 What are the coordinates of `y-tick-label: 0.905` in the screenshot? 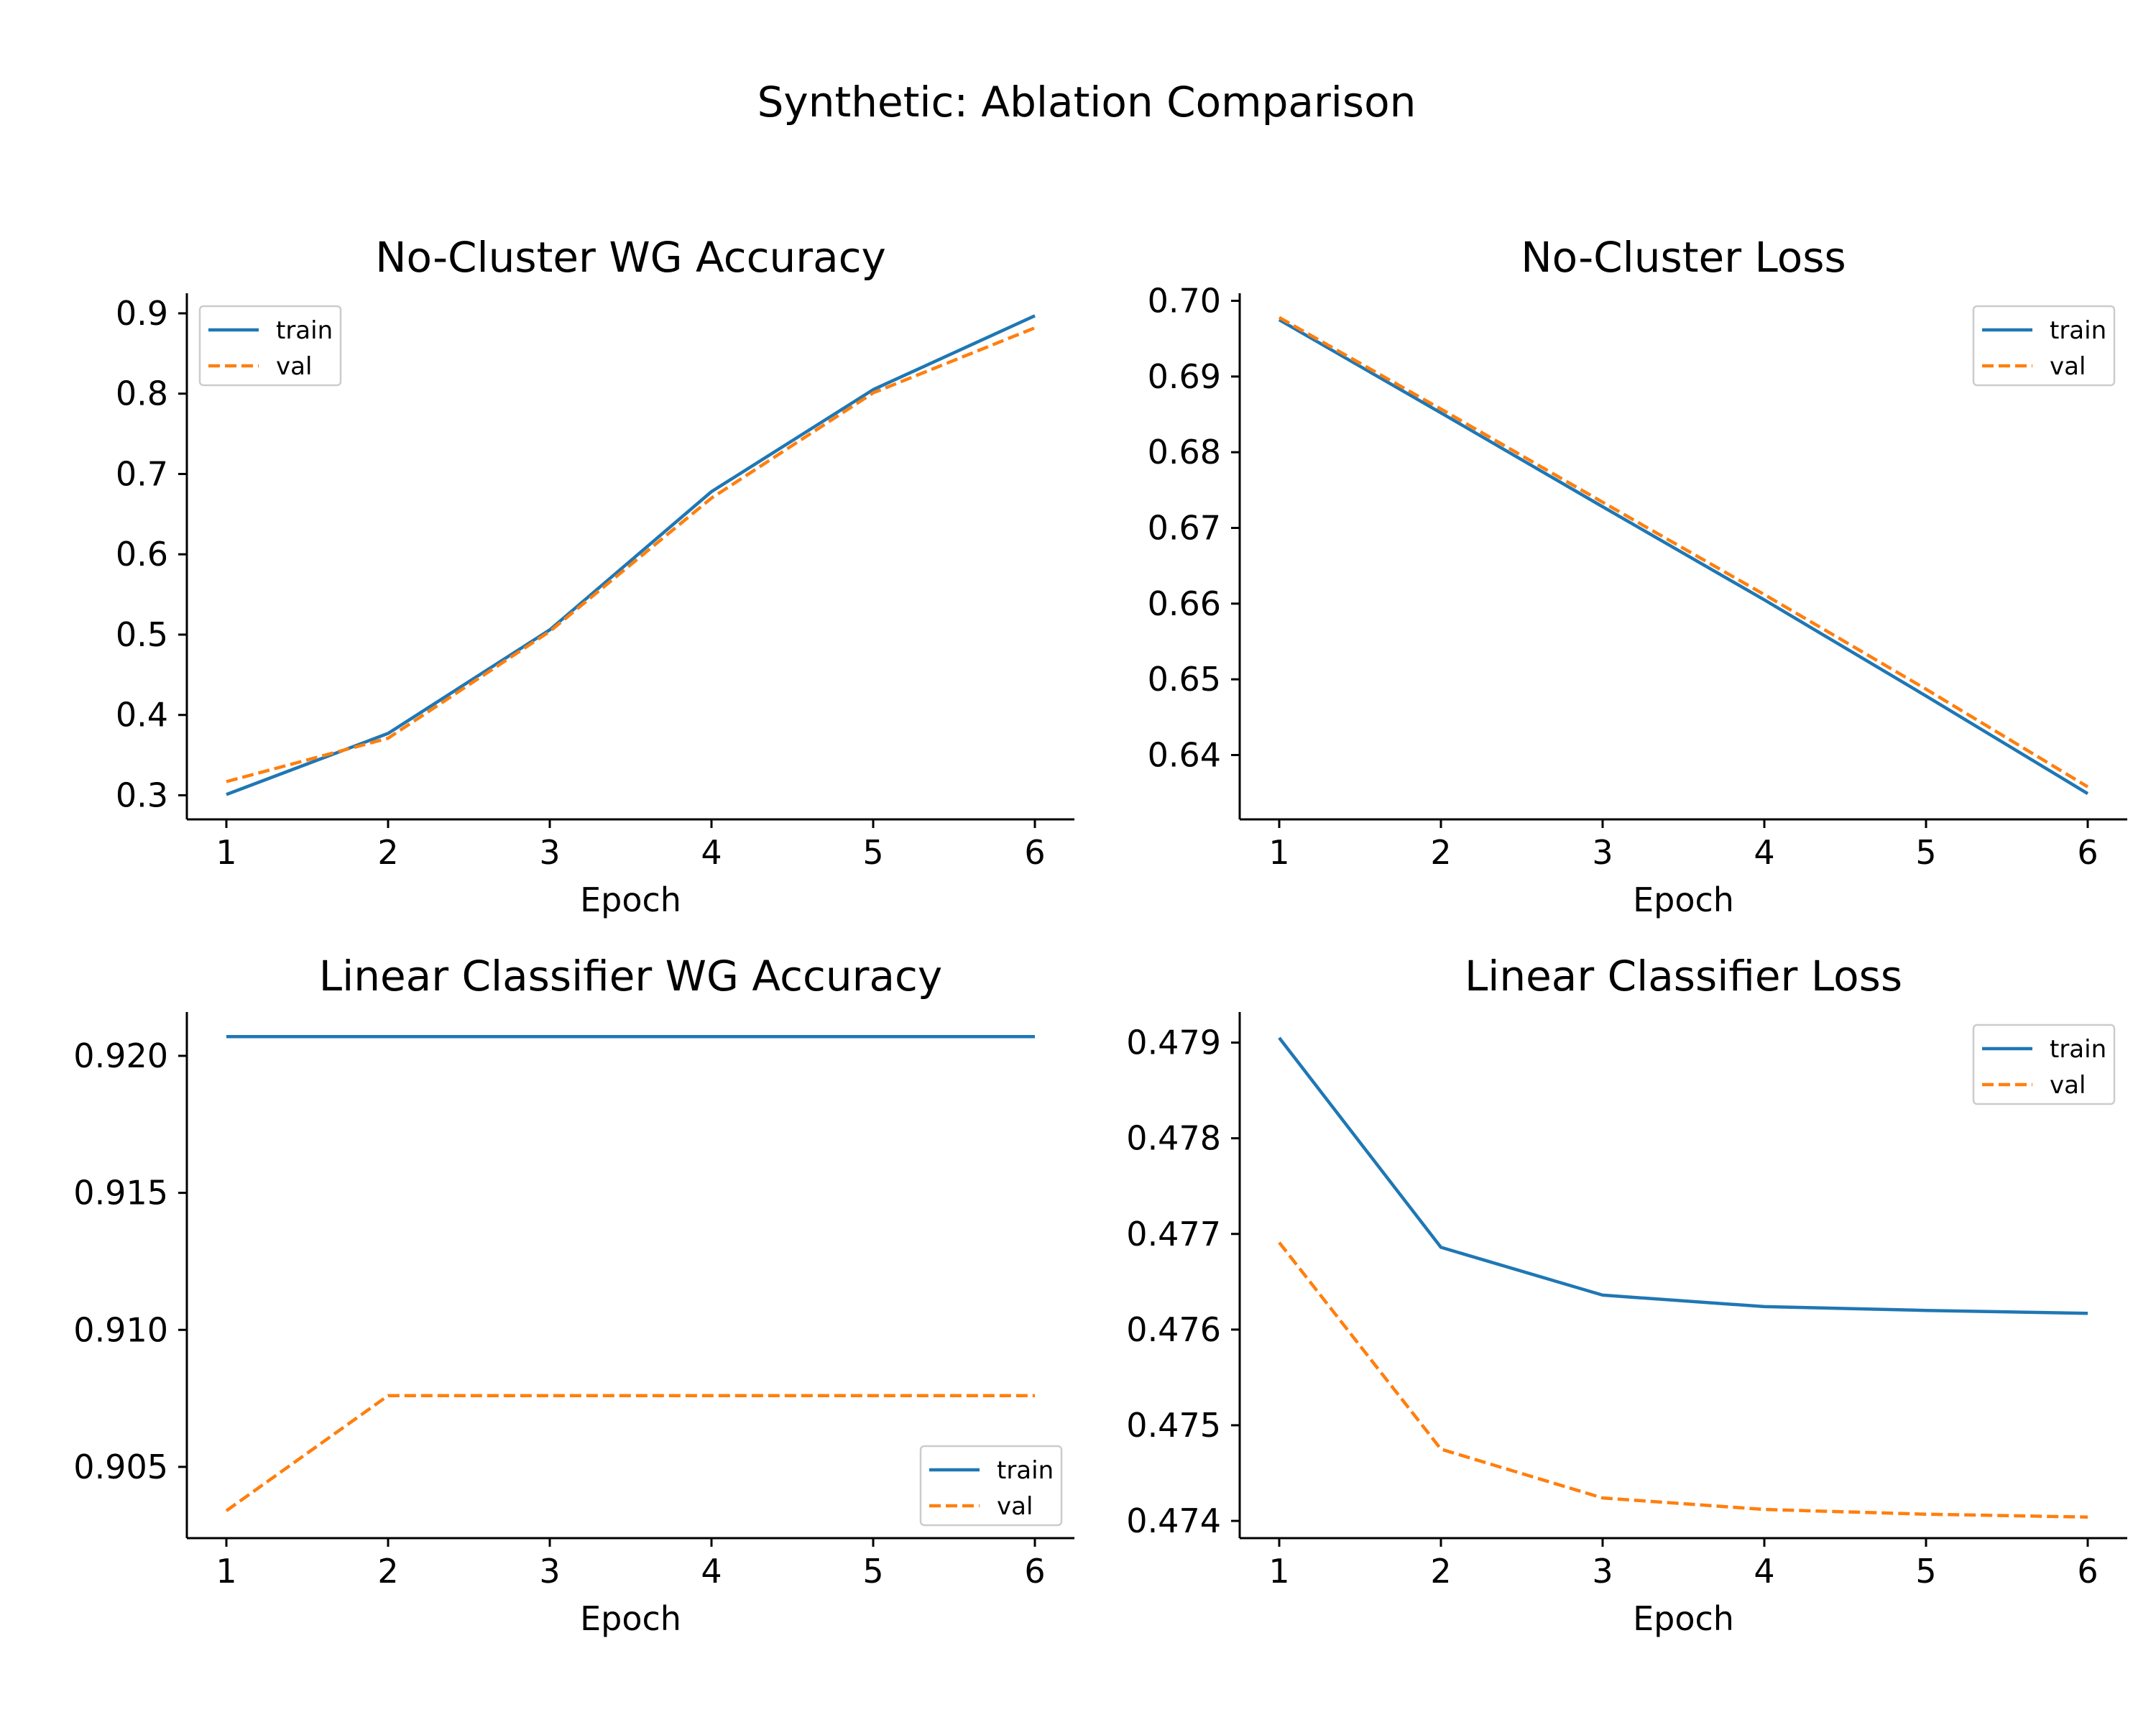 It's located at (120, 1467).